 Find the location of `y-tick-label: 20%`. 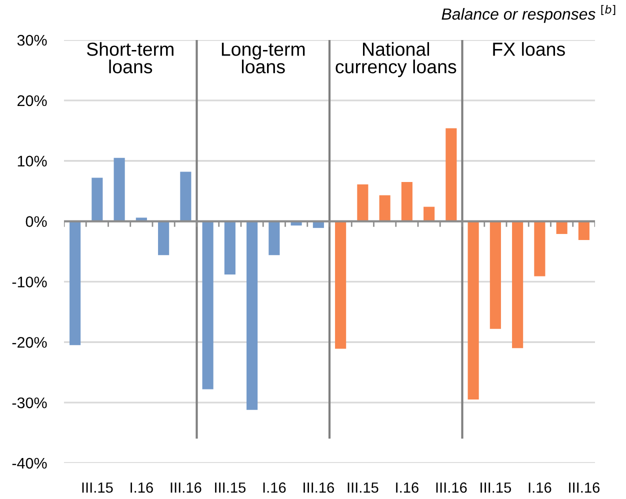

y-tick-label: 20% is located at coordinates (32, 100).